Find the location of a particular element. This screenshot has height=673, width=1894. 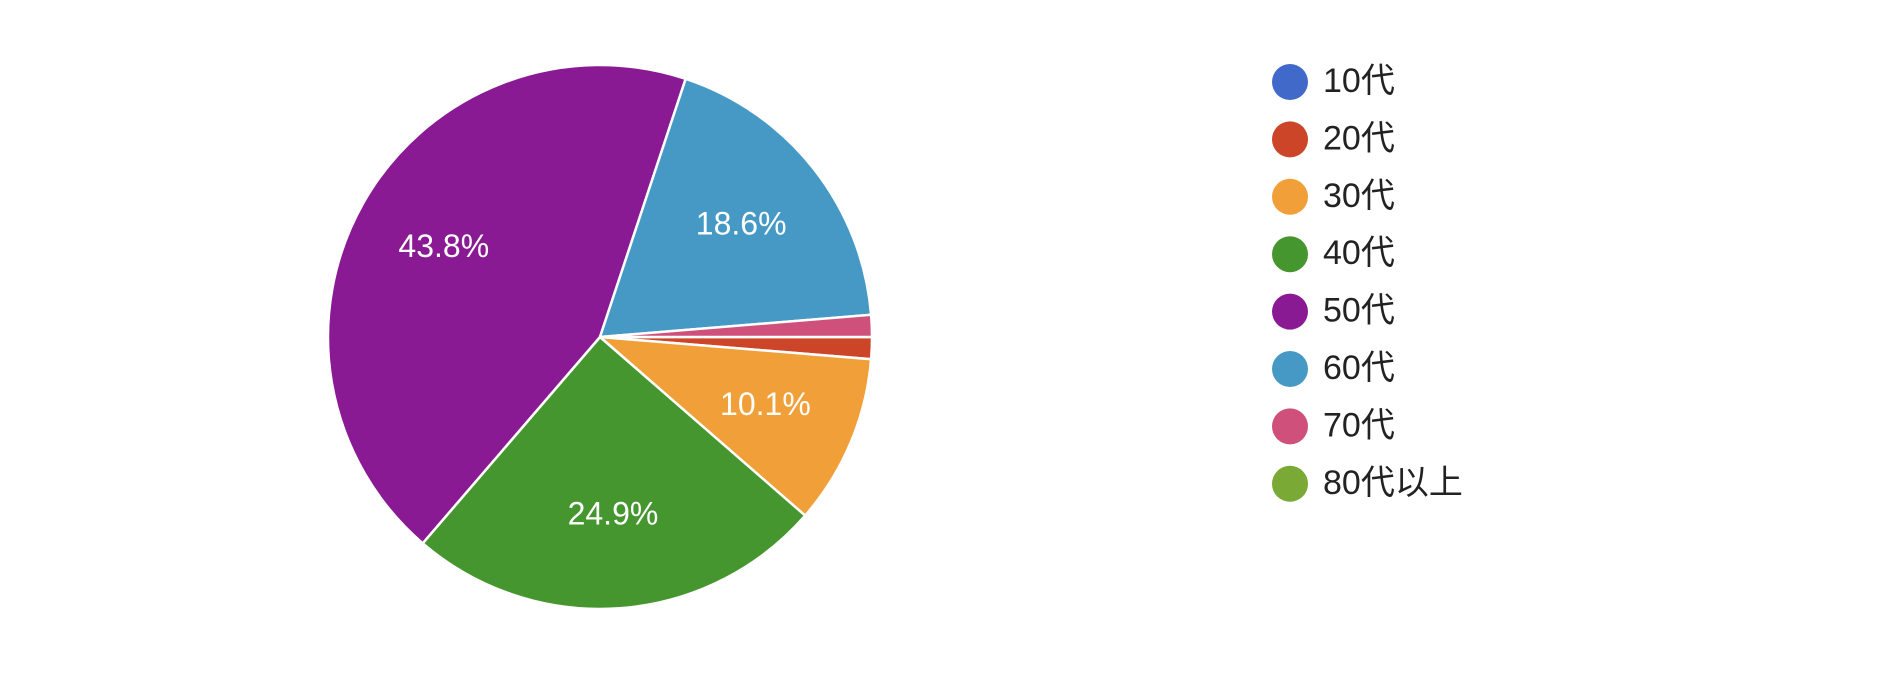

legend-label: 50代 is located at coordinates (1359, 311).